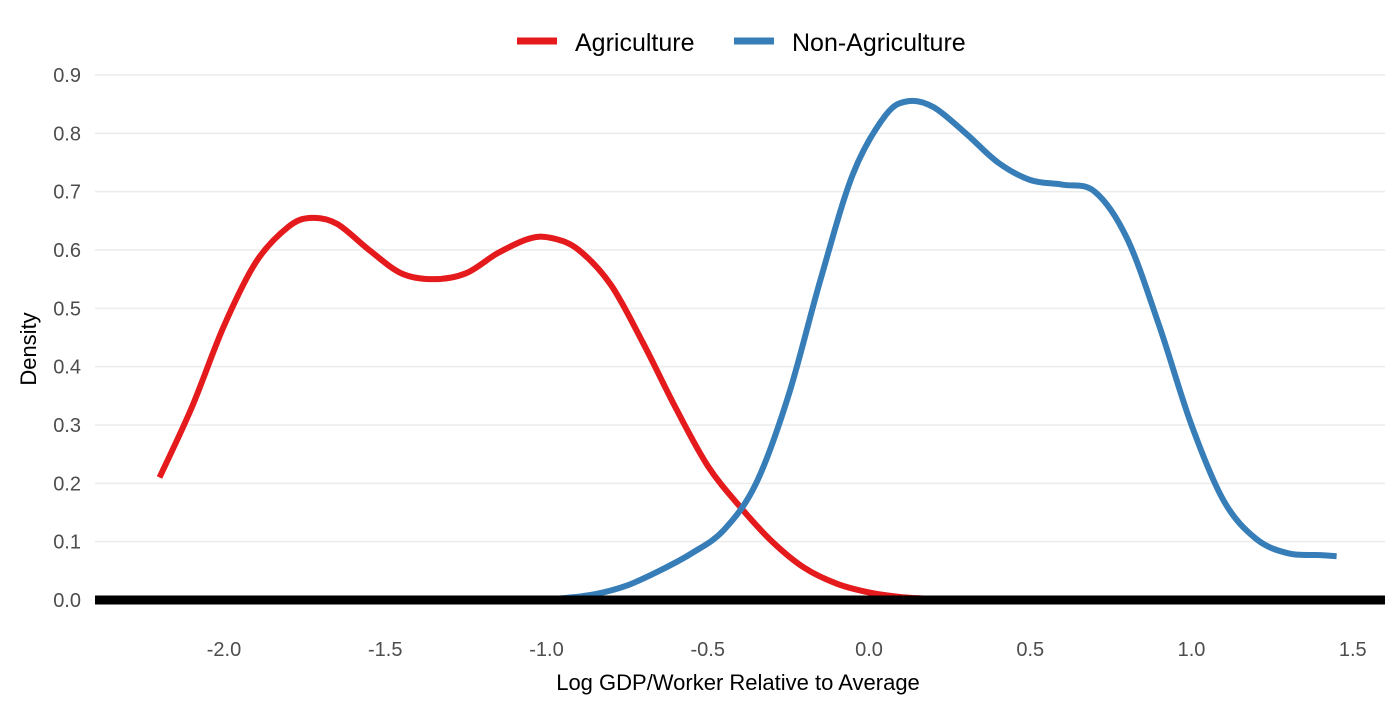  What do you see at coordinates (67, 484) in the screenshot?
I see `y-tick-label: 0.2` at bounding box center [67, 484].